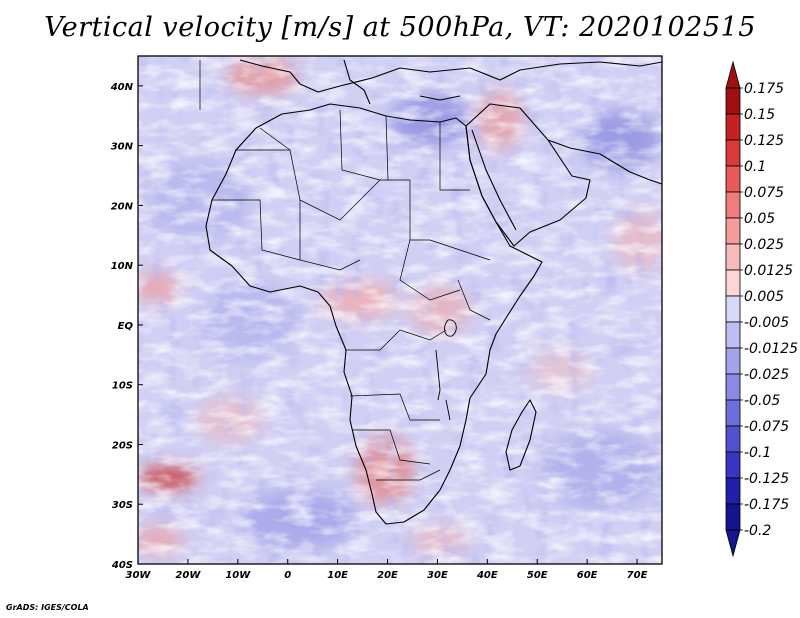 The width and height of the screenshot is (800, 618). Describe the element at coordinates (764, 193) in the screenshot. I see `colorbar-label: 0.075` at that location.